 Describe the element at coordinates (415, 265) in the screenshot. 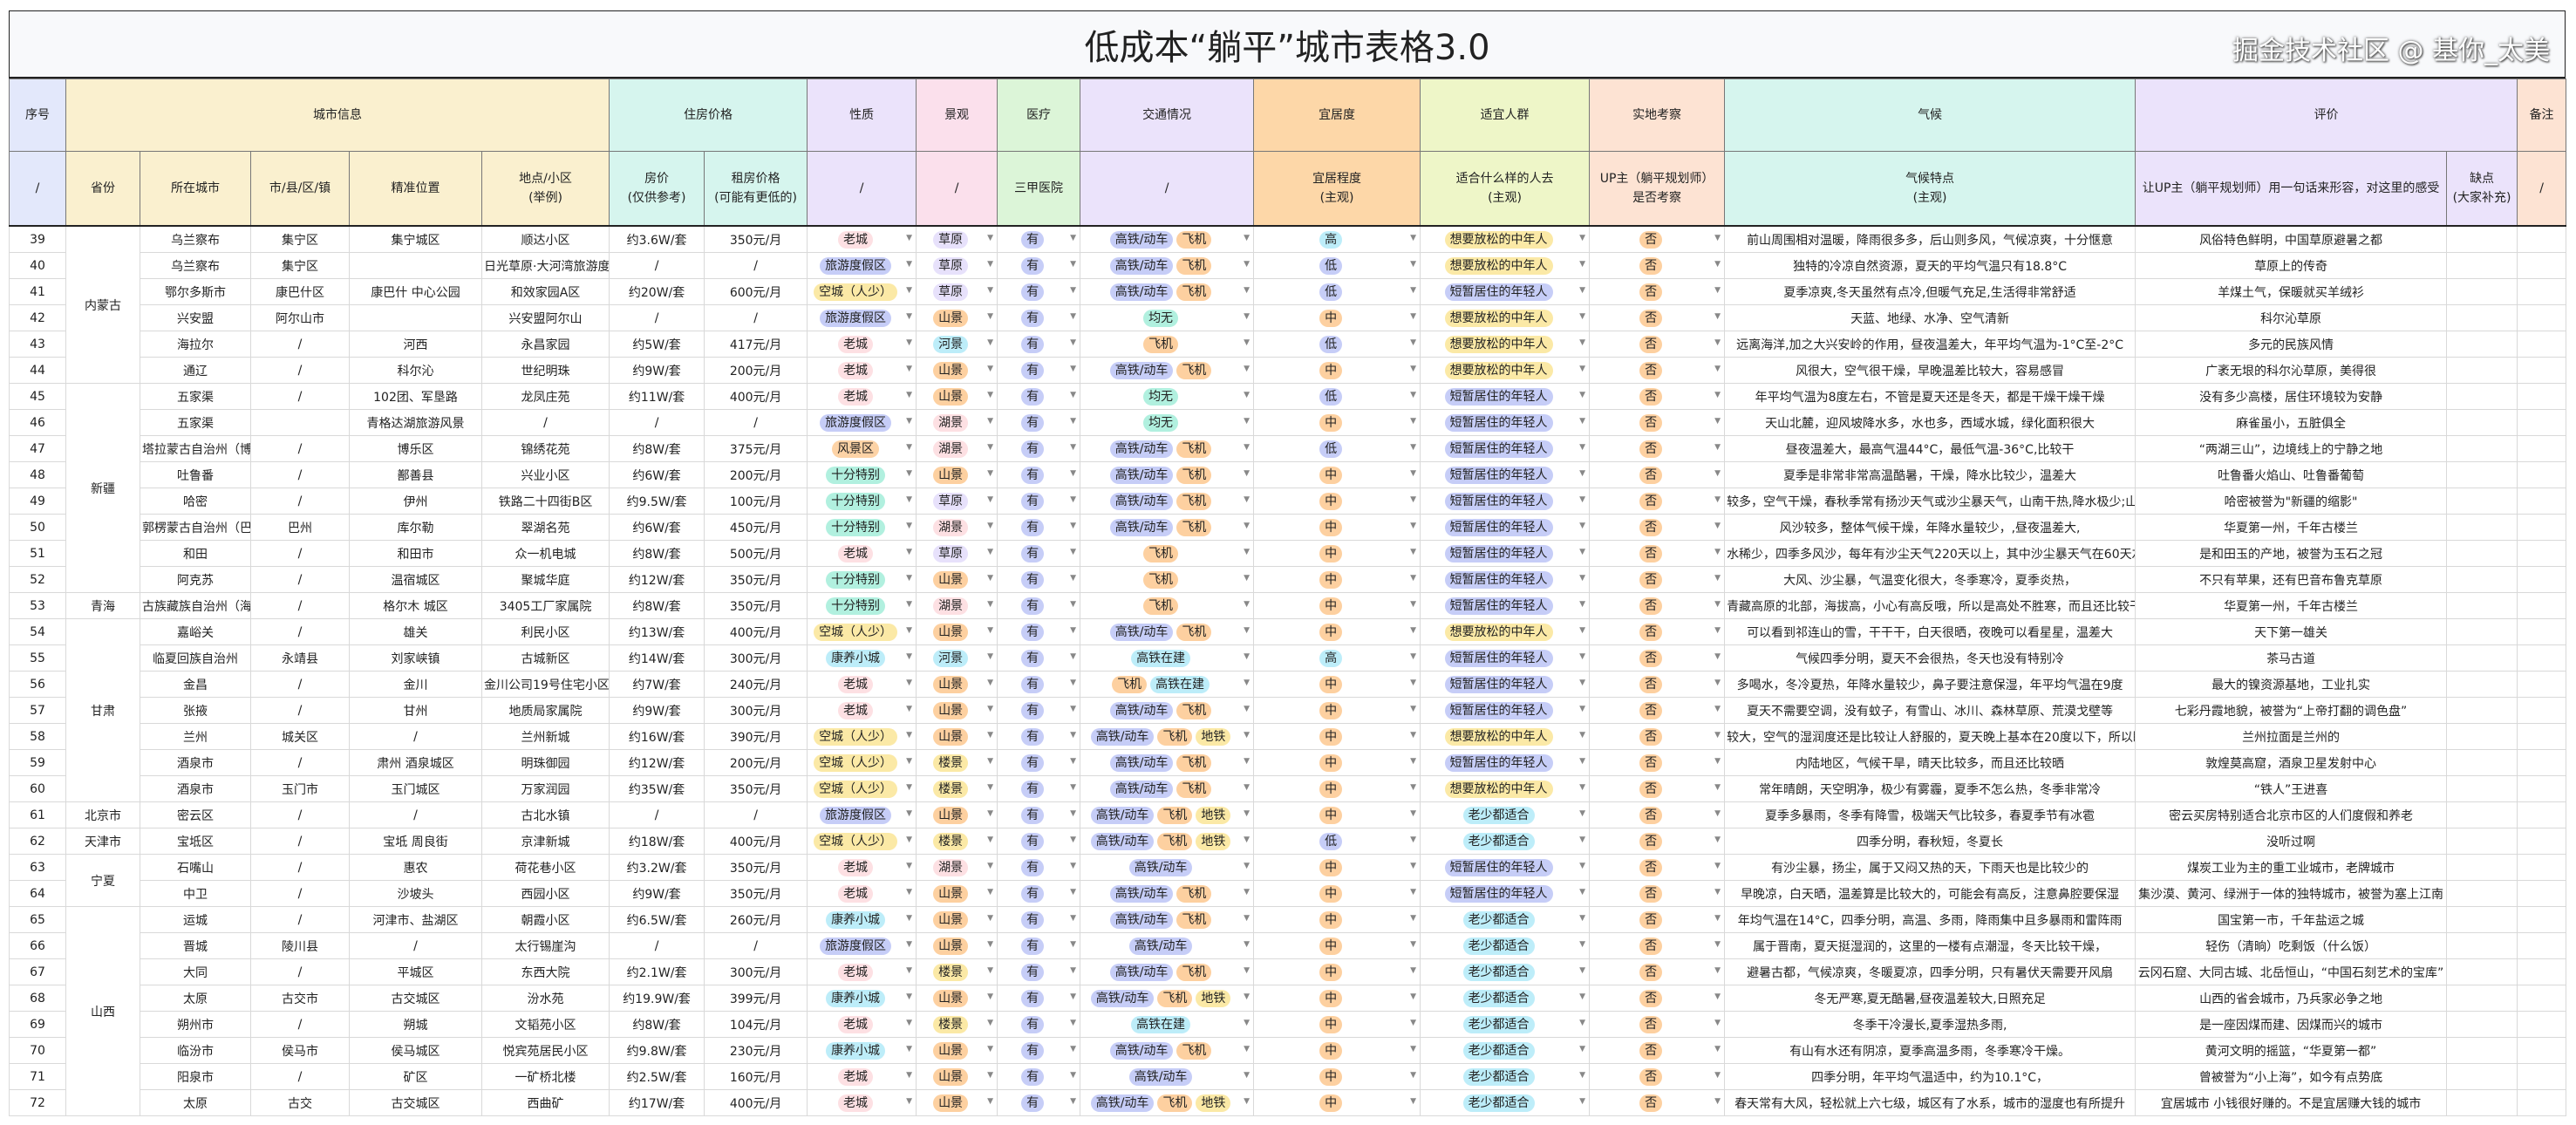

I see `location-cell` at that location.